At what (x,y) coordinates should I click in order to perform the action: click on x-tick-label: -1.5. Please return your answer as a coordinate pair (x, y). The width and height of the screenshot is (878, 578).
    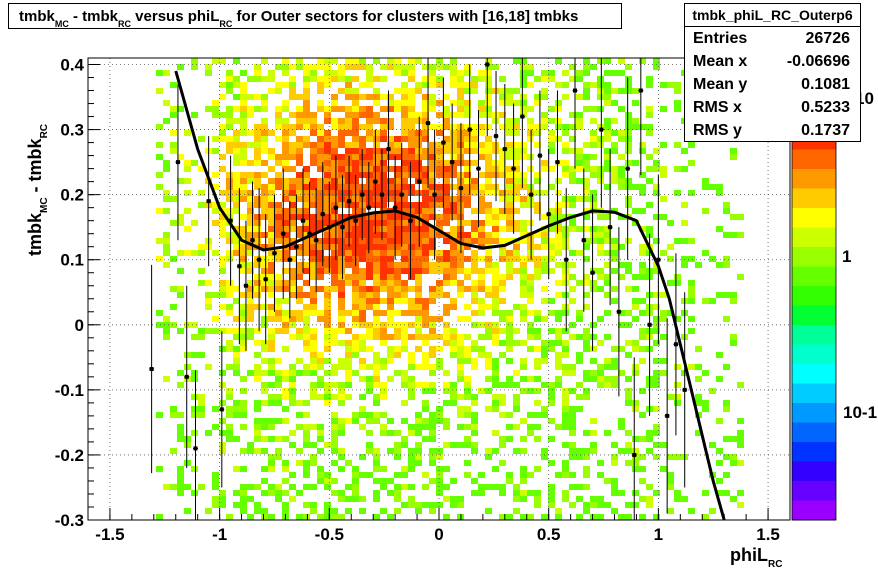
    Looking at the image, I should click on (109, 534).